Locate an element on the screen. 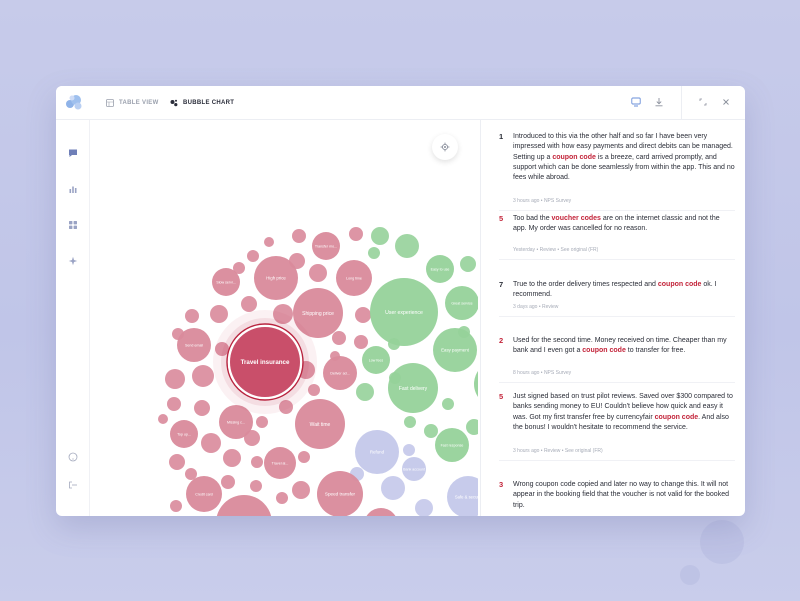  tab-bubble-chart: BUBBLE CHART is located at coordinates (202, 103).